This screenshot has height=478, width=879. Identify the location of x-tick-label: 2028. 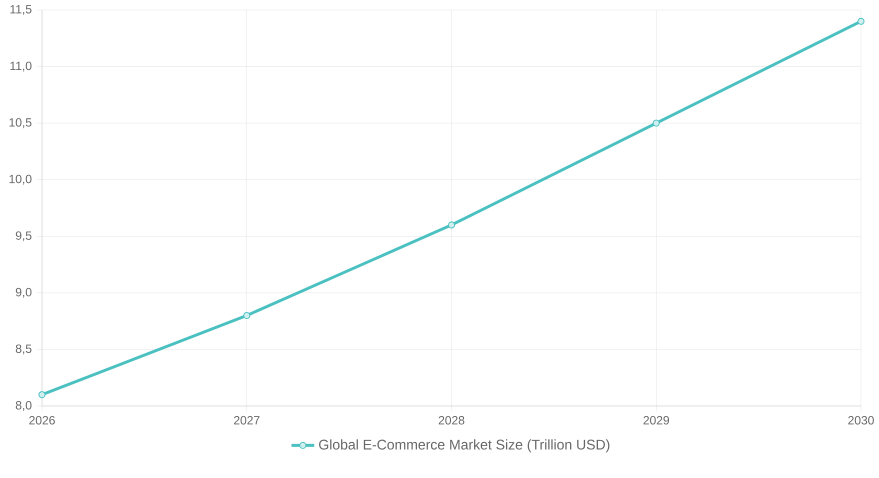
(451, 420).